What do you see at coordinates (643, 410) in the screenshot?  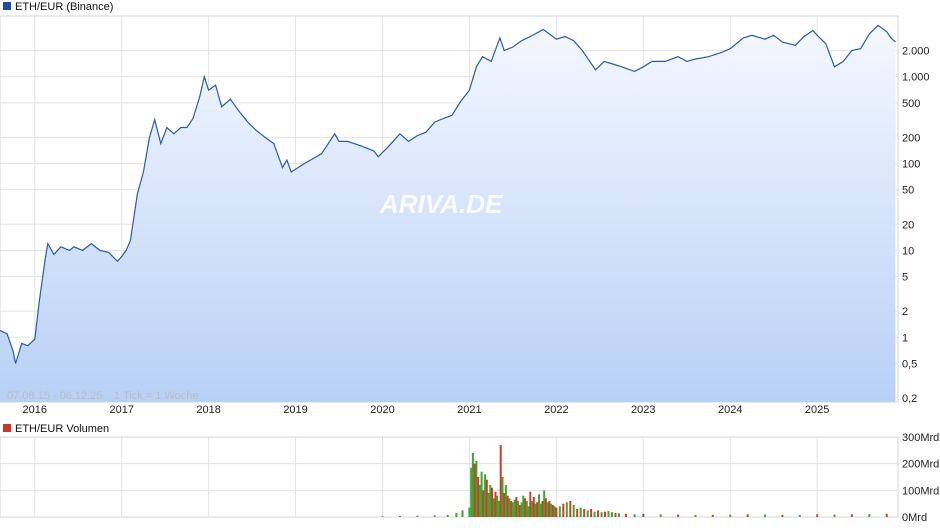 I see `x-tick-label: 2023` at bounding box center [643, 410].